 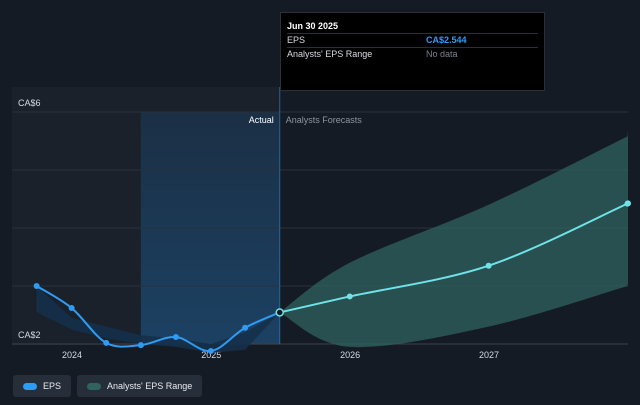 I want to click on legend-item-eps: EPS, so click(x=42, y=386).